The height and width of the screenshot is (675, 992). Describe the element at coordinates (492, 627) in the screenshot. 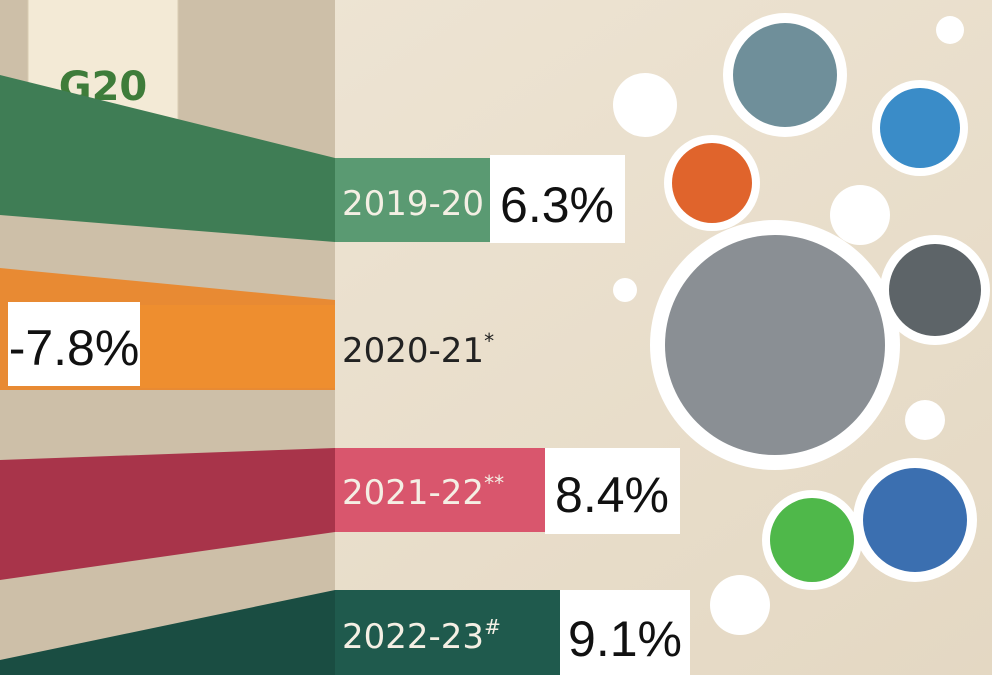

I see `year-mark: #` at that location.